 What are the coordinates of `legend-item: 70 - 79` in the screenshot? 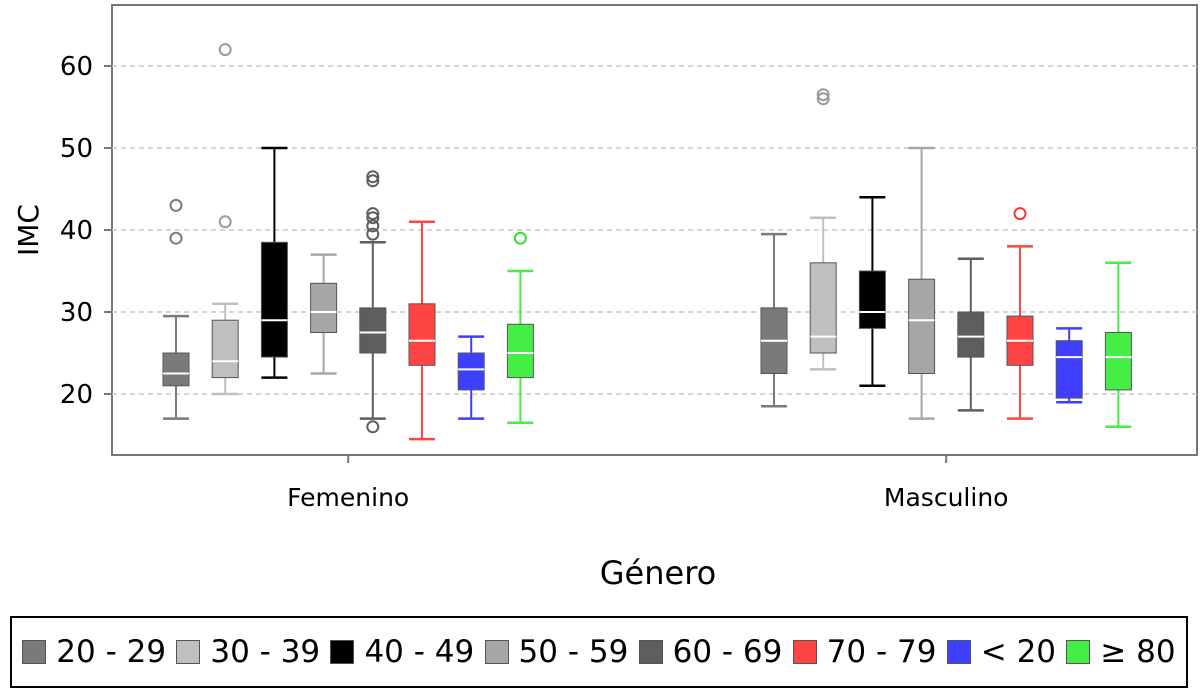 It's located at (864, 652).